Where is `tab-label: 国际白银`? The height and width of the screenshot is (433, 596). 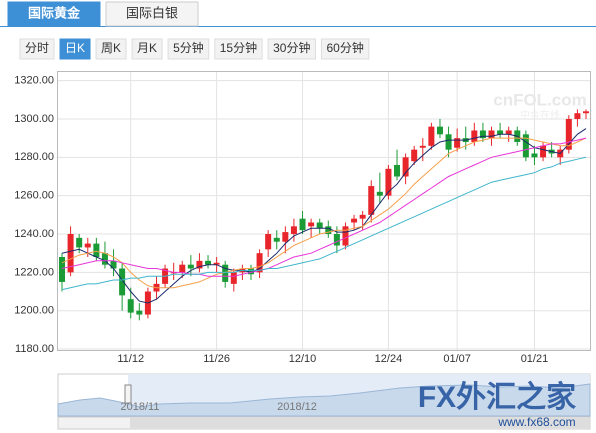
tab-label: 国际白银 is located at coordinates (152, 12).